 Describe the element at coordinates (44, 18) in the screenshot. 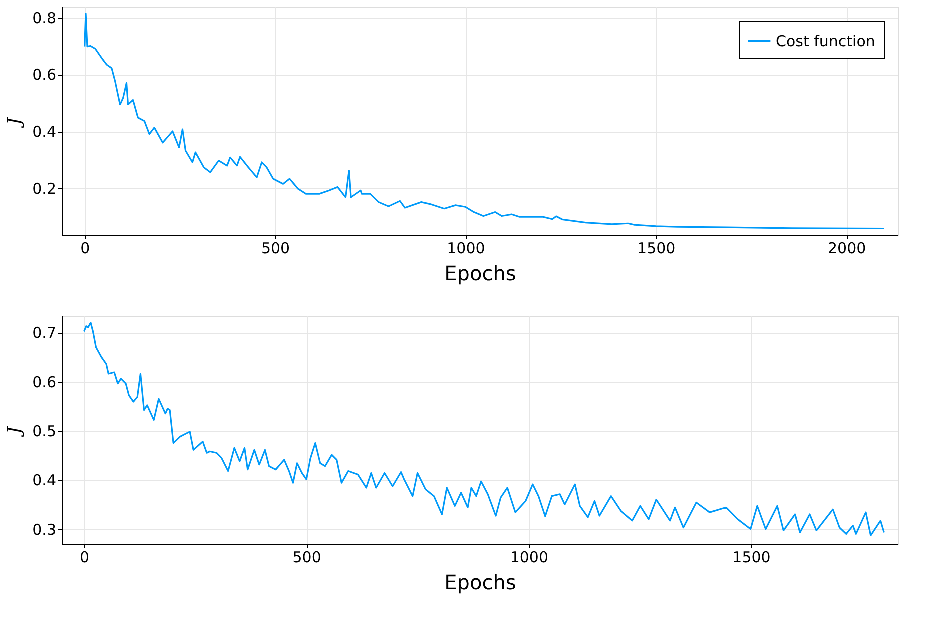

I see `y-tick-label: 0.8` at that location.